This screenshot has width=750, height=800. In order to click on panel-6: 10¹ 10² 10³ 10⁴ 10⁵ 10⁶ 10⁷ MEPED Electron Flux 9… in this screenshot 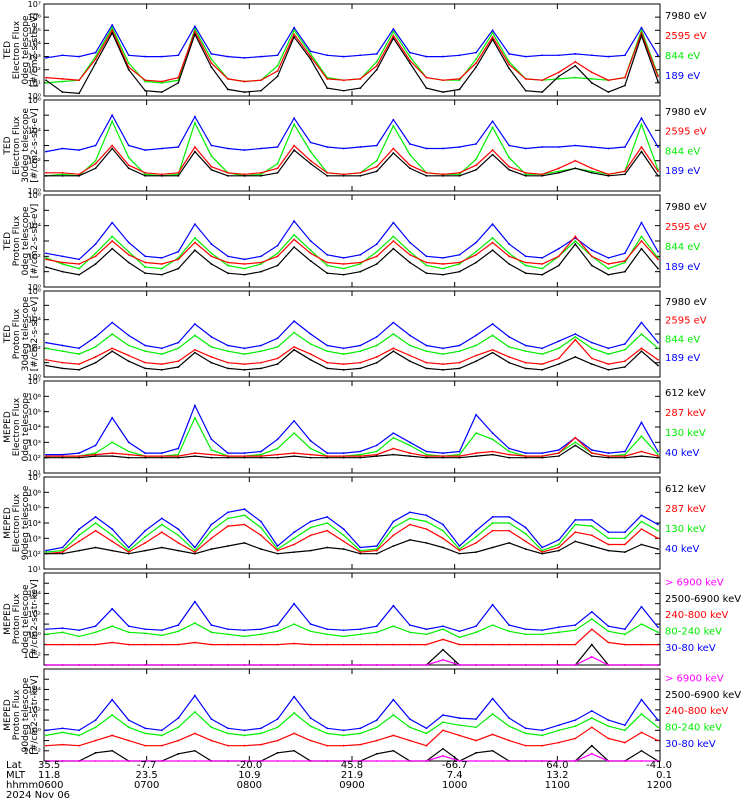, I will do `click(354, 523)`.